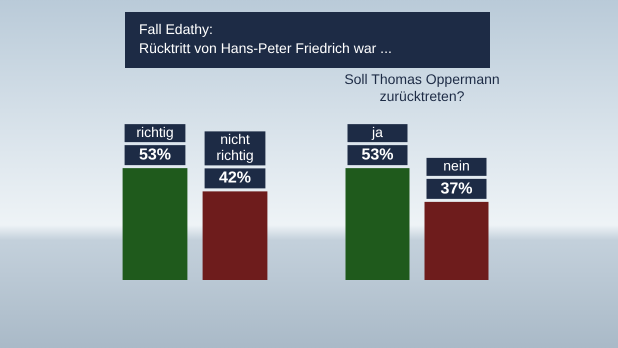 This screenshot has height=348, width=618. I want to click on data-label: 42%, so click(235, 178).